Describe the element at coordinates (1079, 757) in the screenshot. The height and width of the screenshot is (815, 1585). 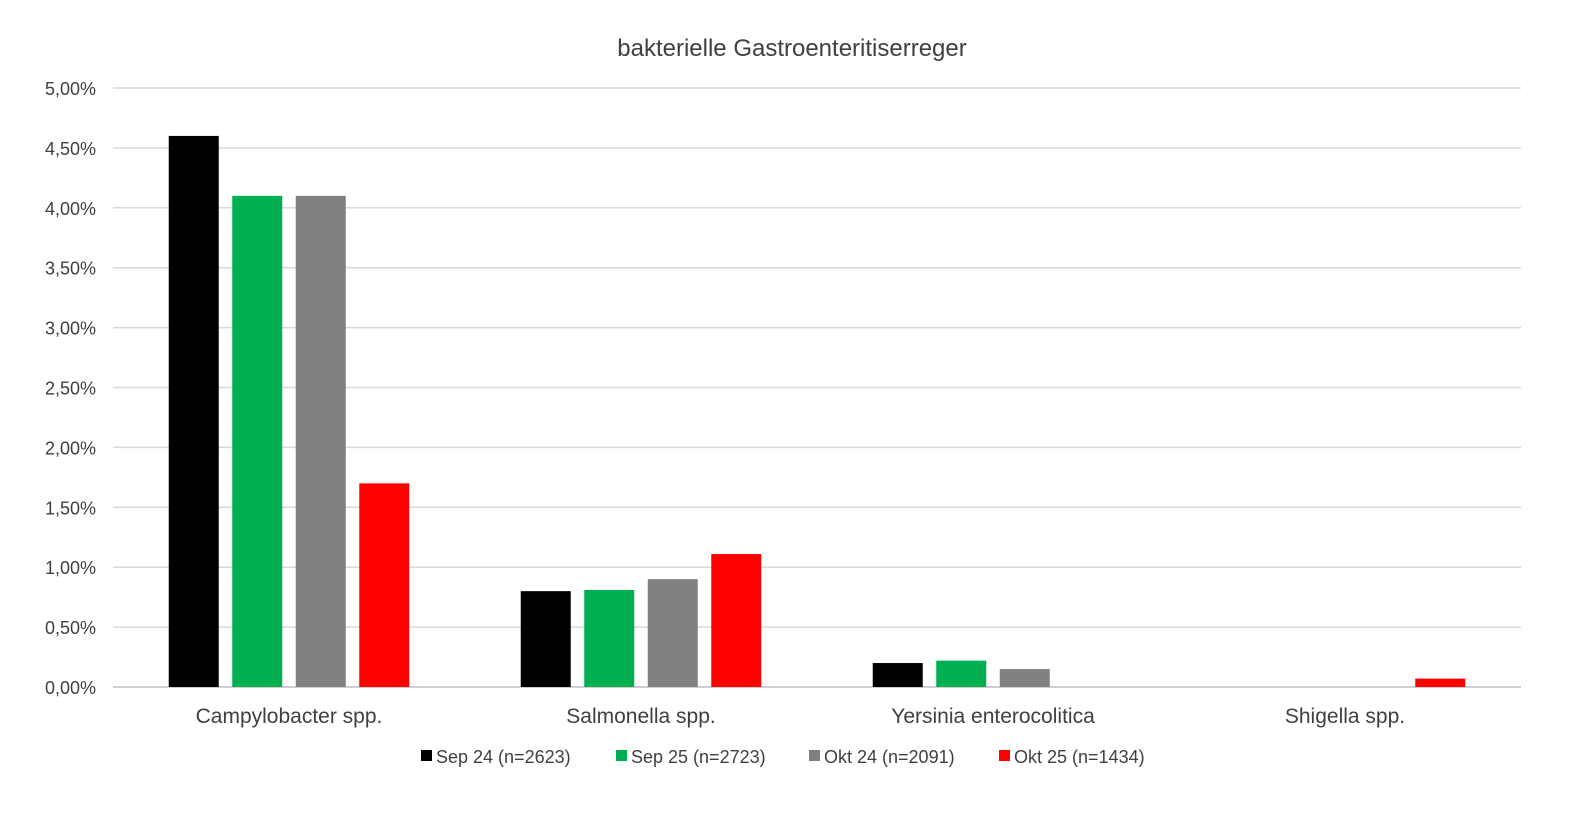
I see `legend-label: Okt 25 (n=1434)` at that location.